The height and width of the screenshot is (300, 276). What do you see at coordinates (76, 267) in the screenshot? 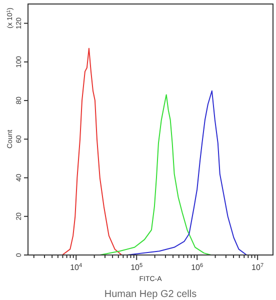
I see `x-tick-label: 10$^{4}$` at bounding box center [76, 267].